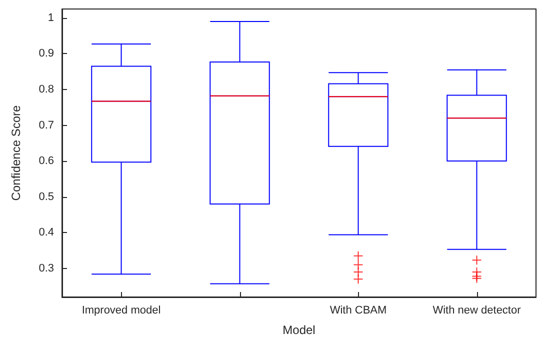  Describe the element at coordinates (358, 310) in the screenshot. I see `x-tick-label: With CBAM` at that location.